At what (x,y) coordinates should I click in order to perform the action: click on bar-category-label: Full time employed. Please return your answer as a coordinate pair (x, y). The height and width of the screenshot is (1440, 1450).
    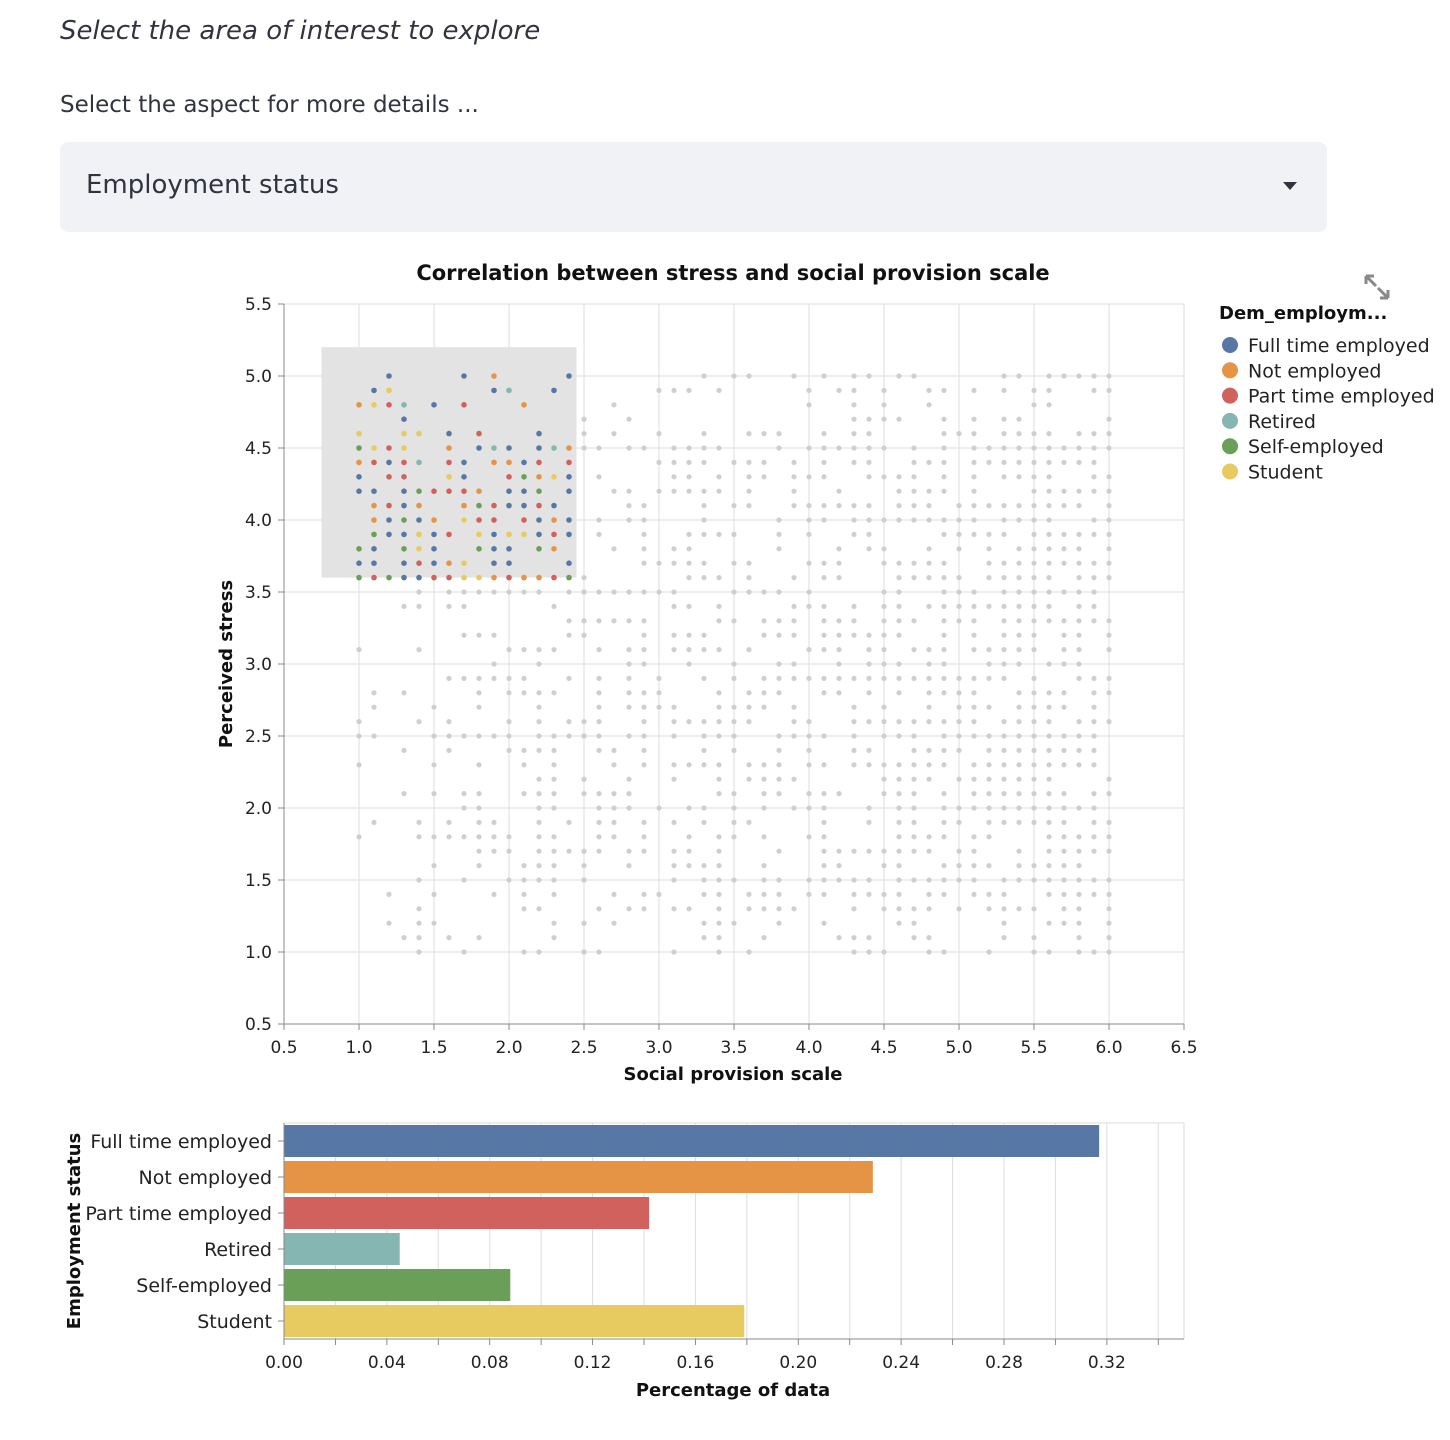
    Looking at the image, I should click on (181, 1142).